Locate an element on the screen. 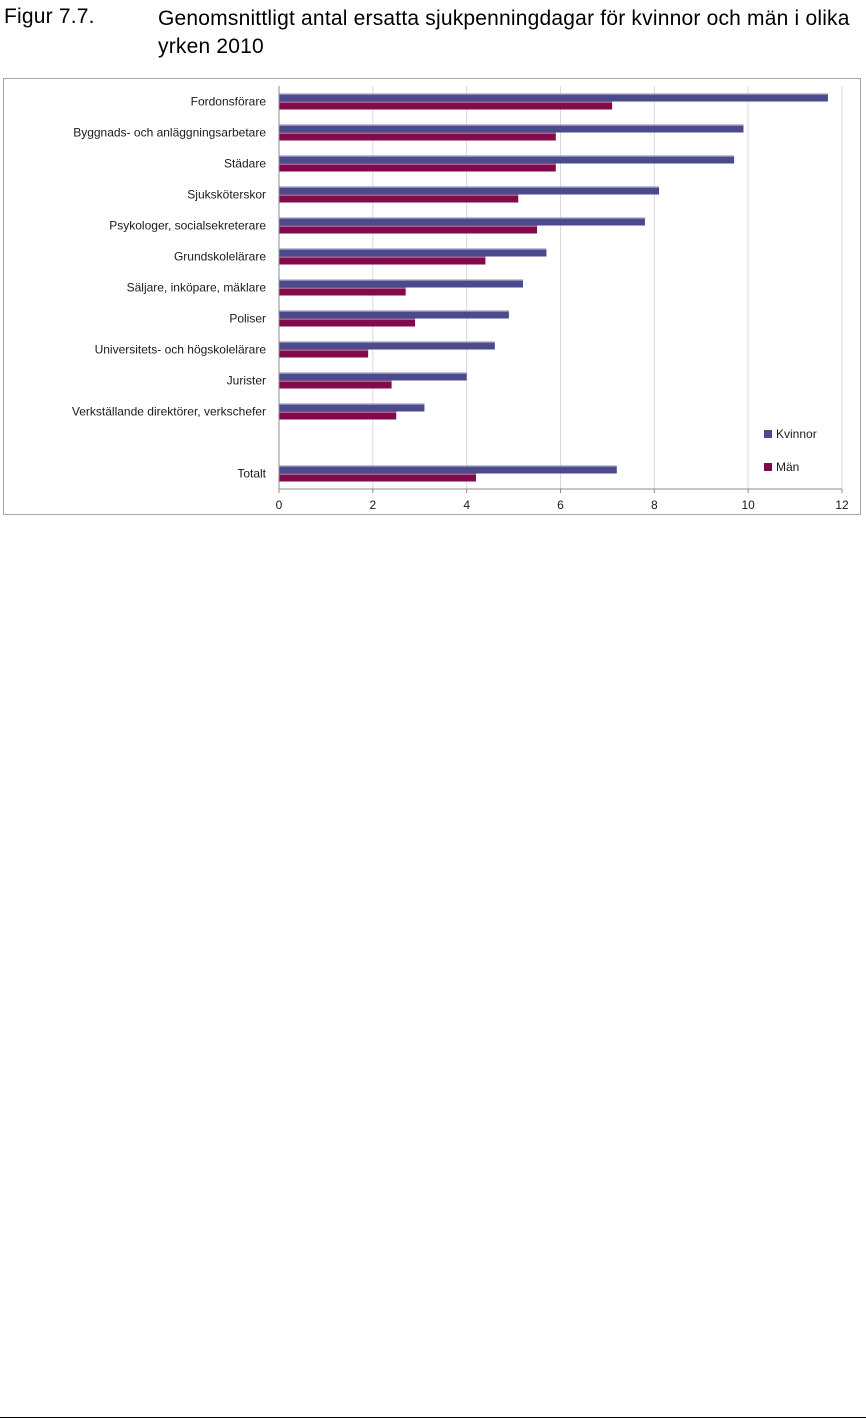 The height and width of the screenshot is (1420, 866). figure-label: Figur 7.7. is located at coordinates (49, 16).